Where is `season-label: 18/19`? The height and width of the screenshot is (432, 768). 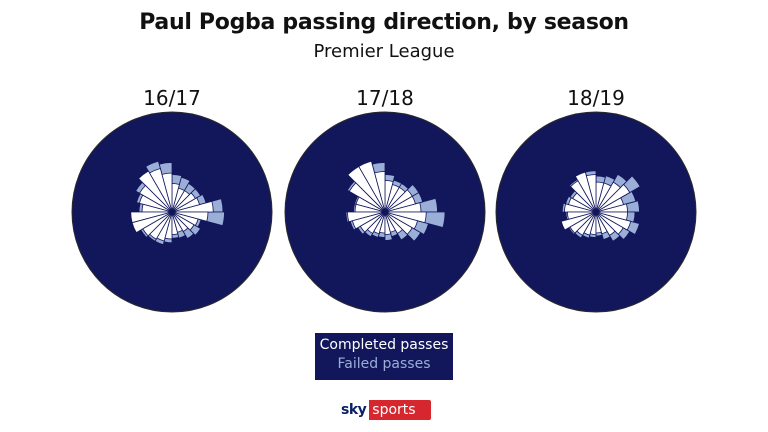
season-label: 18/19 is located at coordinates (596, 98).